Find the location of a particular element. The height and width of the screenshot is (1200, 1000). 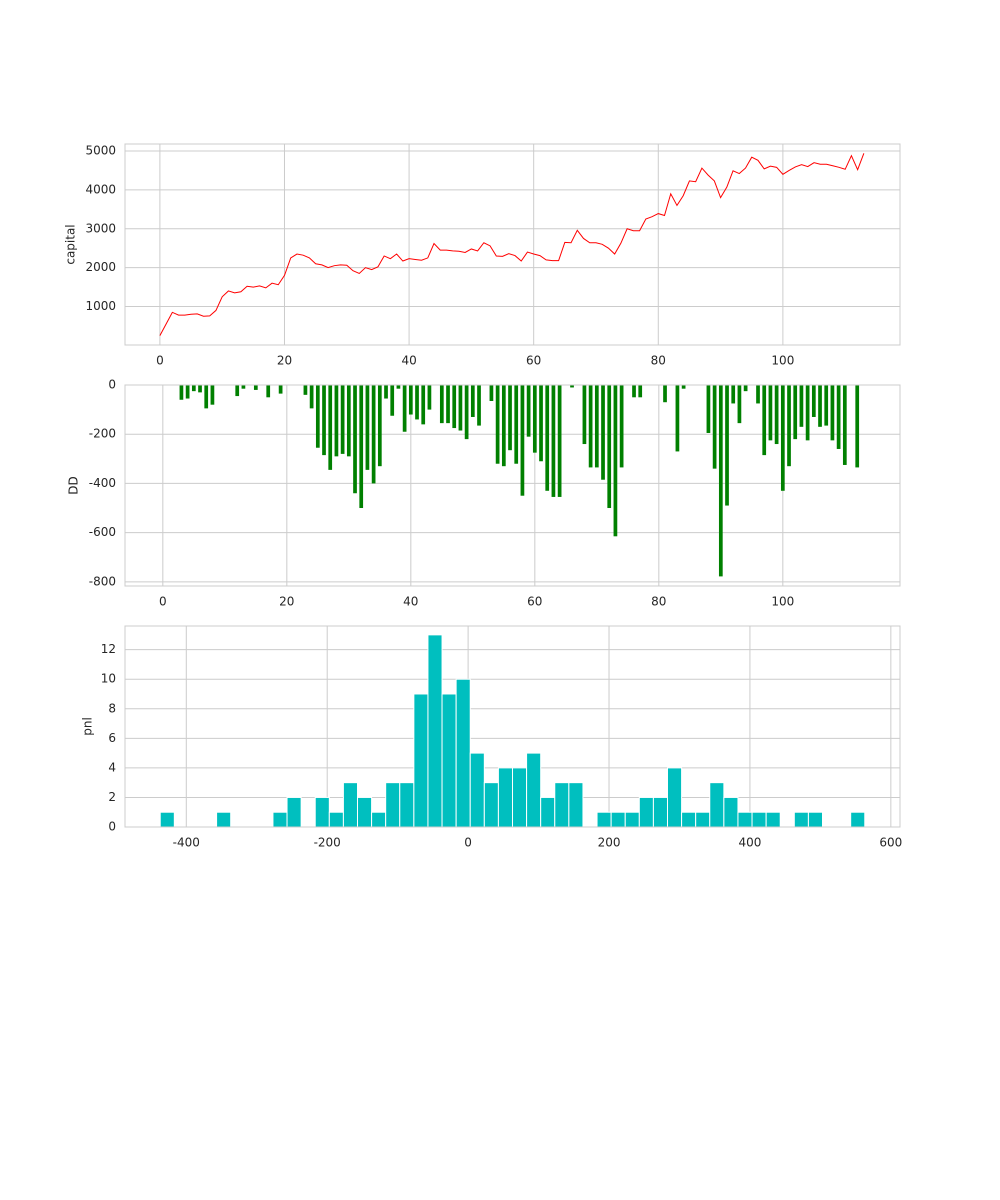

plot-frame is located at coordinates (512, 485).